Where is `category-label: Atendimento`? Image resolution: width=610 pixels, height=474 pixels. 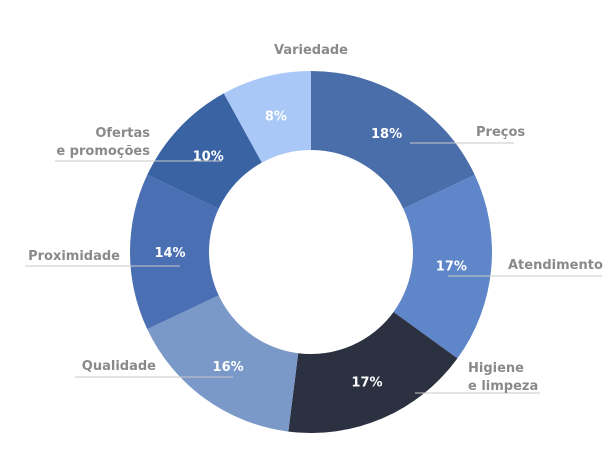 category-label: Atendimento is located at coordinates (555, 265).